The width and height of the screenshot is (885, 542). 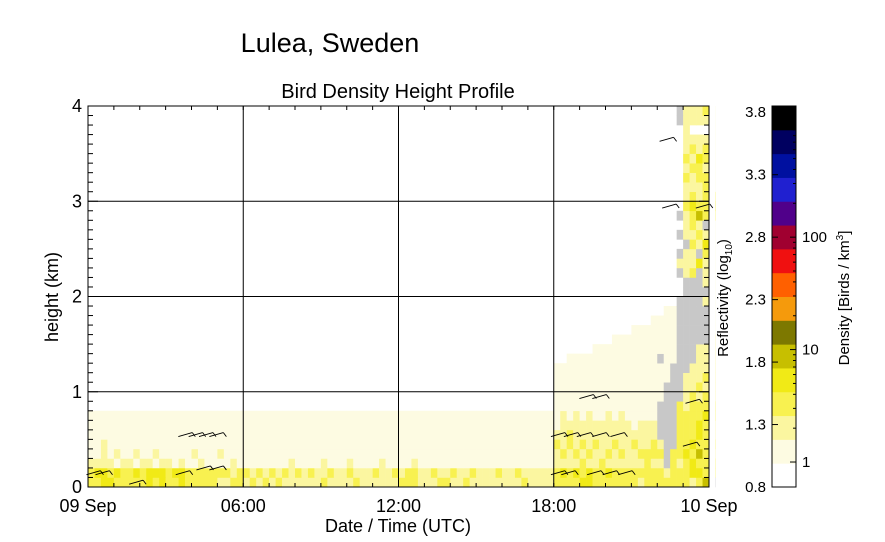 I want to click on colorbar-segment, so click(x=784, y=213).